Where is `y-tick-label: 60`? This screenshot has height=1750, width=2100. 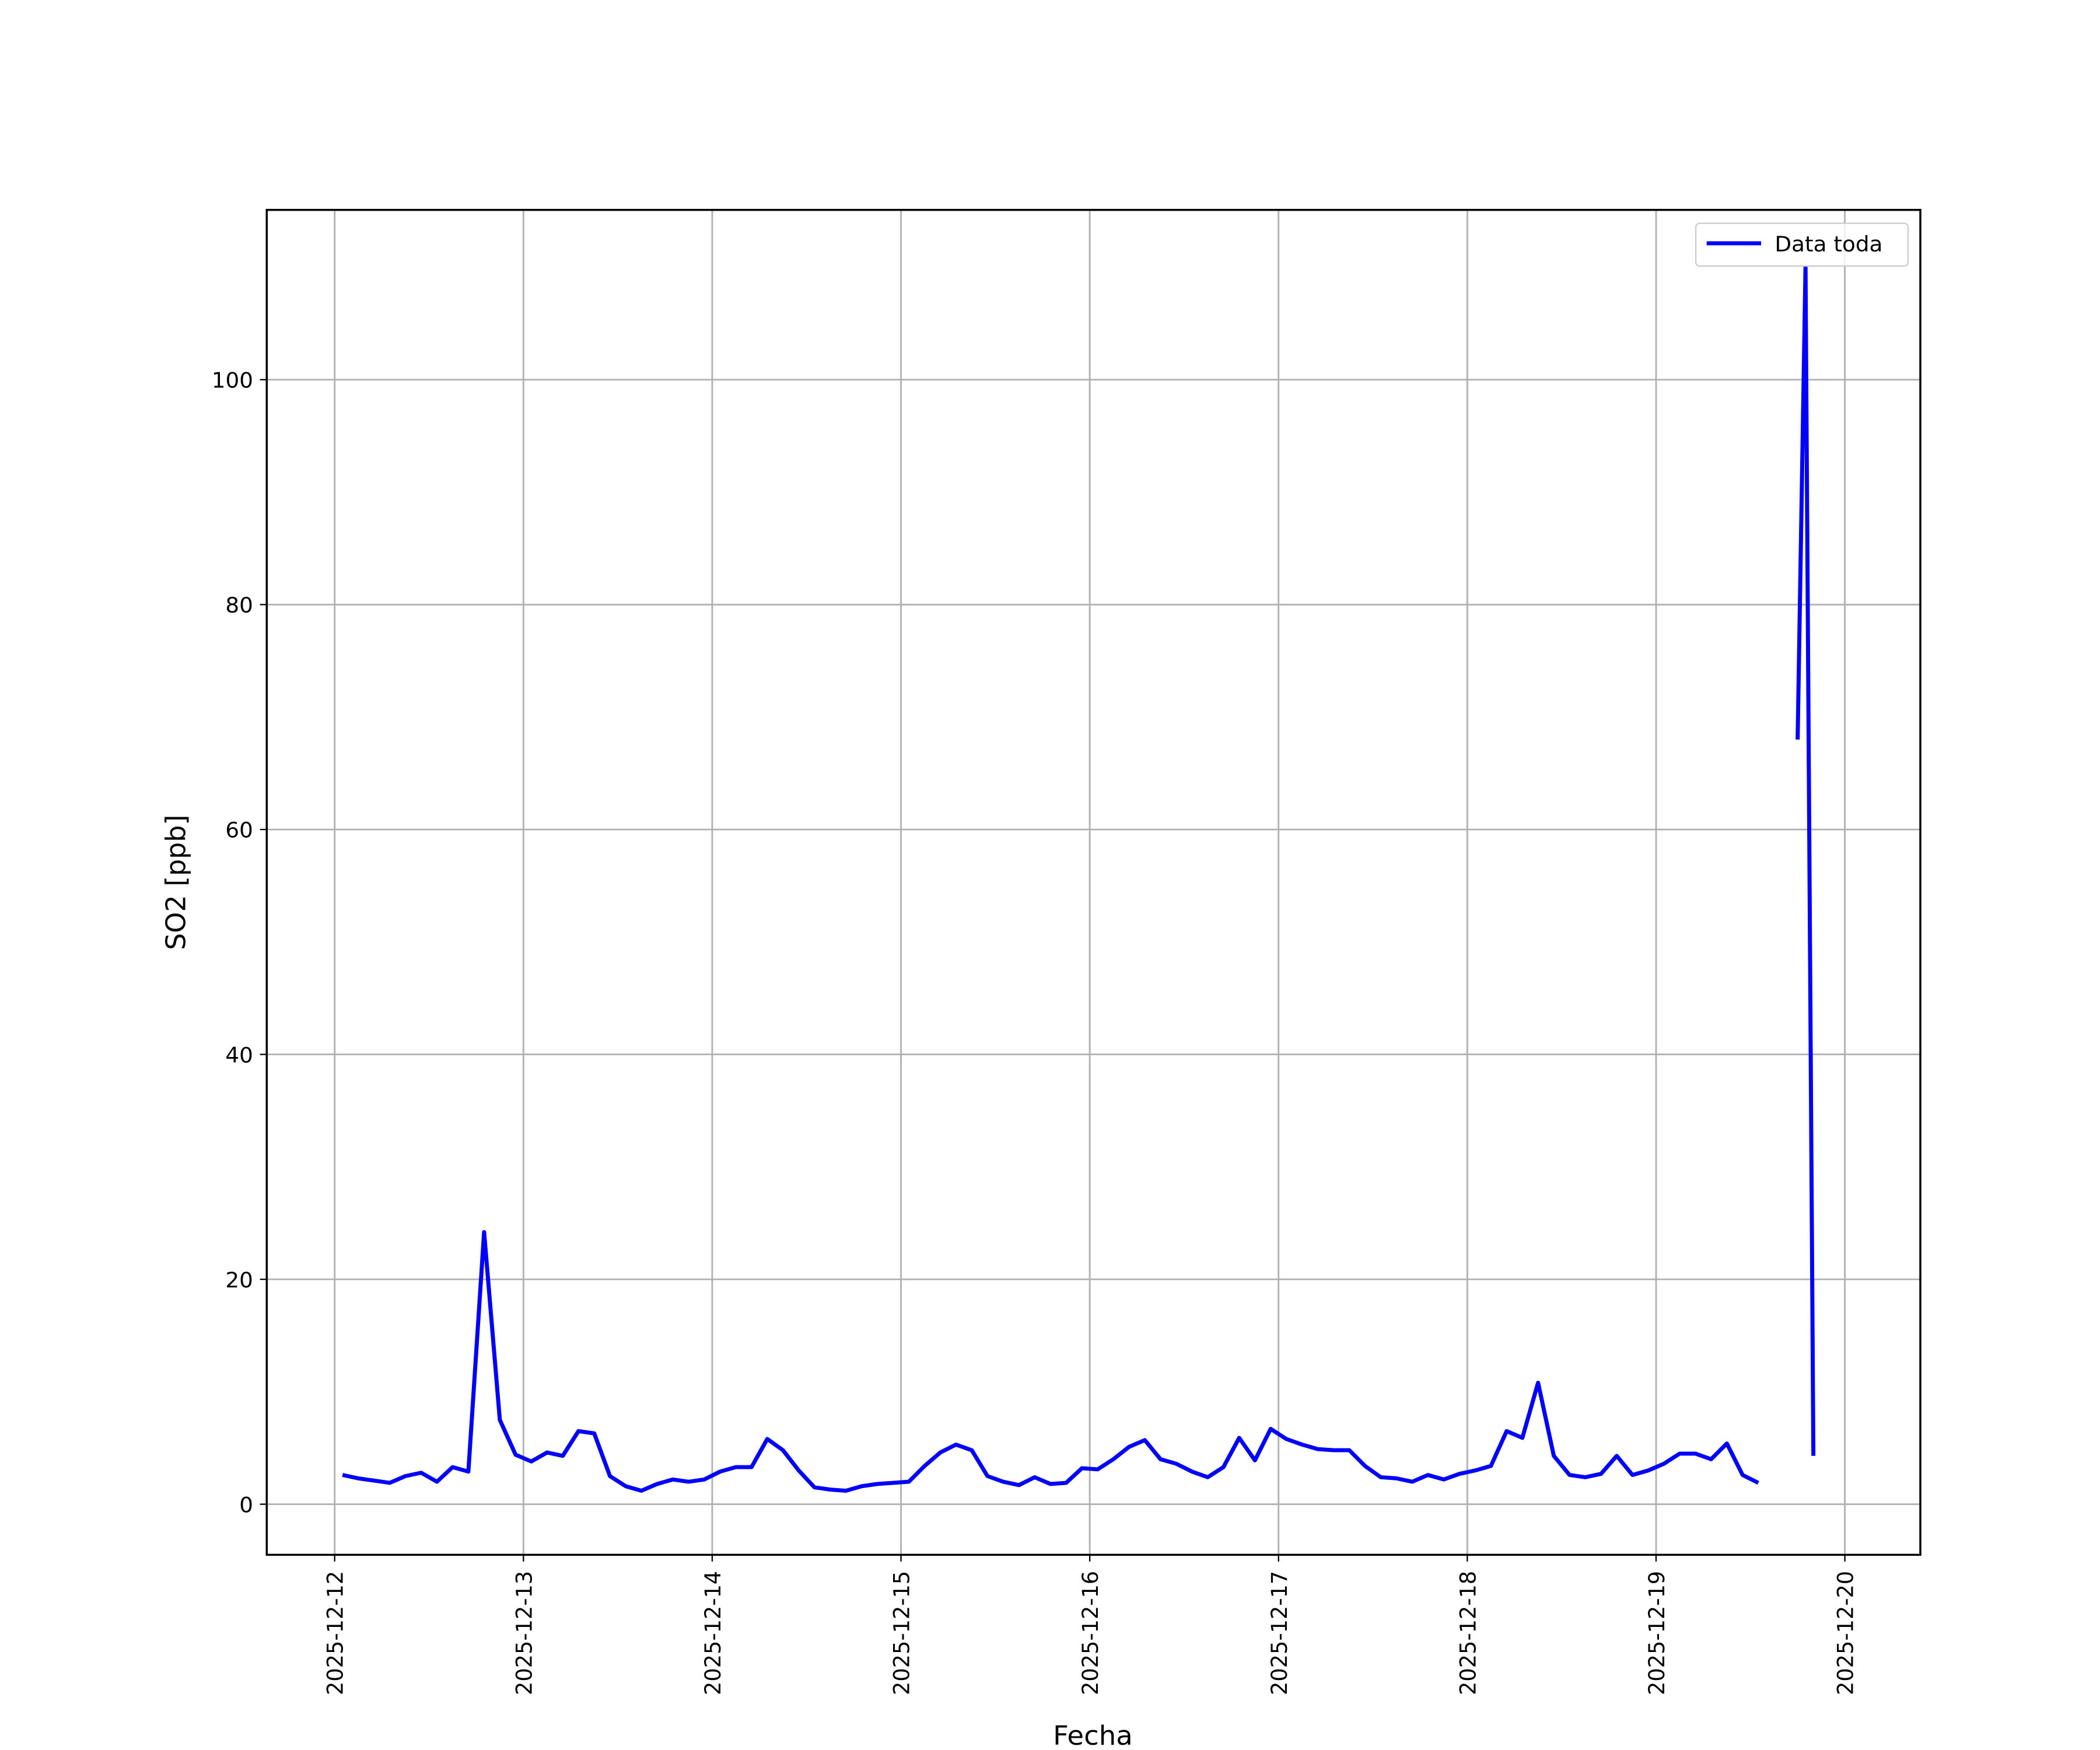 y-tick-label: 60 is located at coordinates (239, 830).